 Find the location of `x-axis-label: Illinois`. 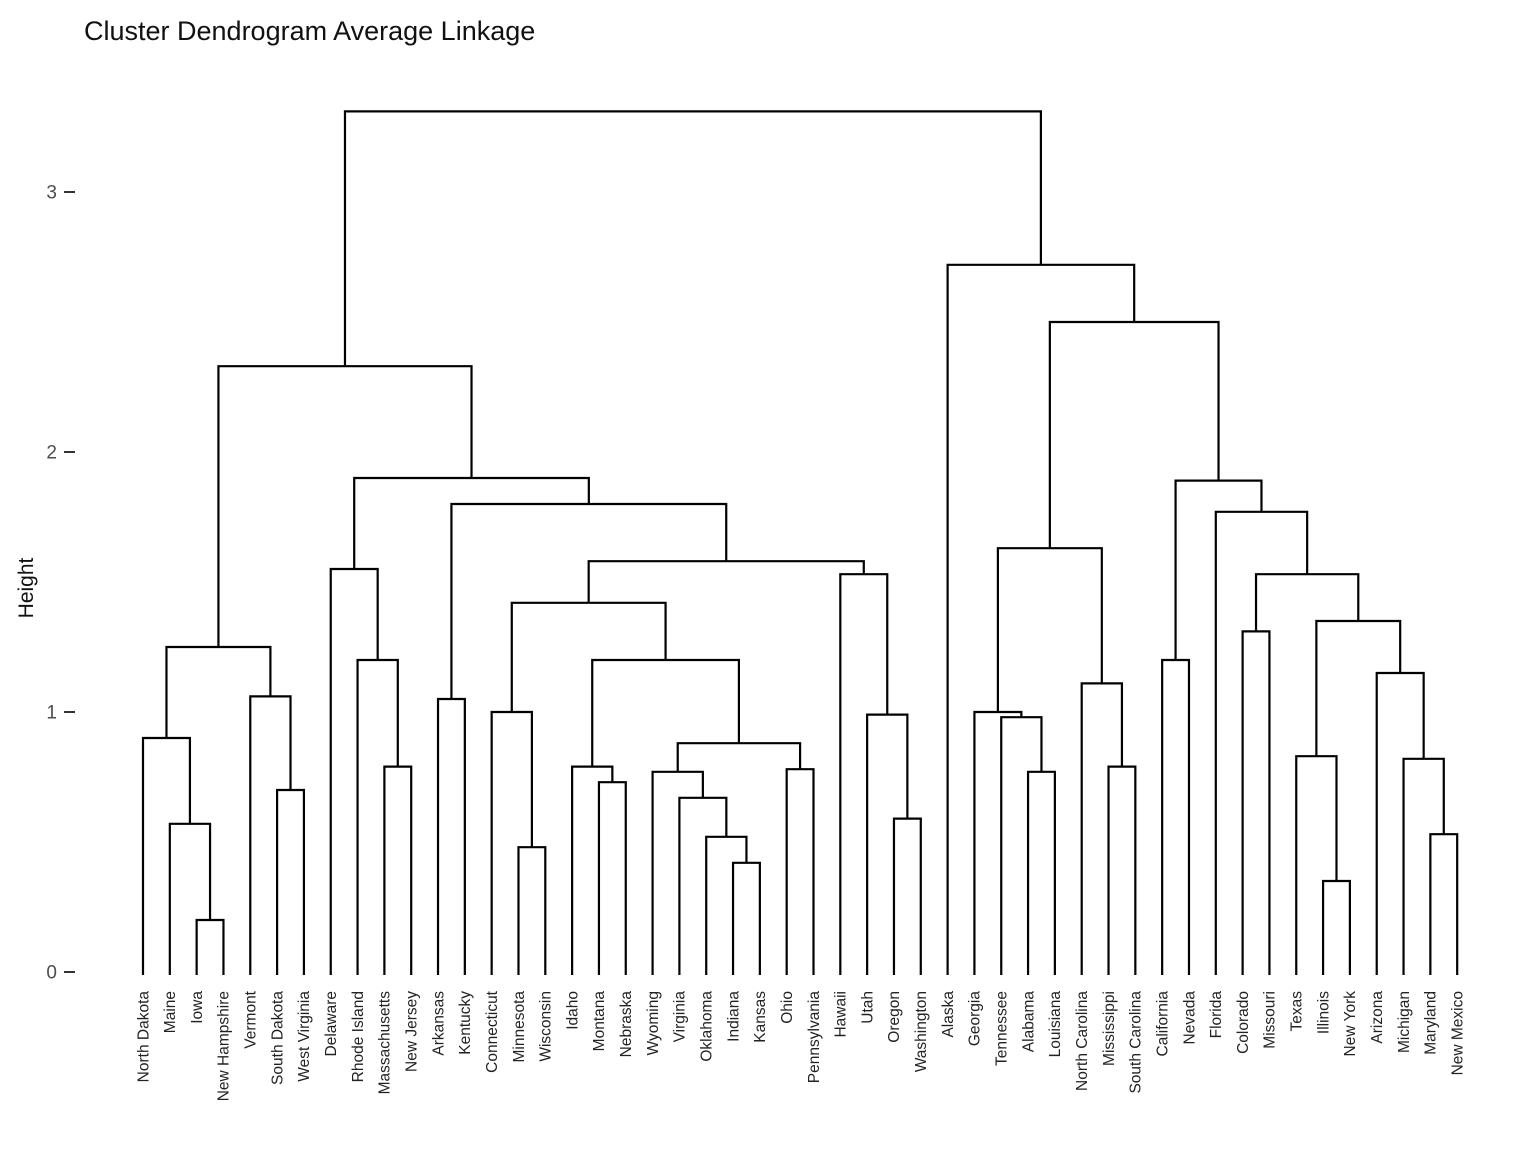

x-axis-label: Illinois is located at coordinates (1323, 1012).